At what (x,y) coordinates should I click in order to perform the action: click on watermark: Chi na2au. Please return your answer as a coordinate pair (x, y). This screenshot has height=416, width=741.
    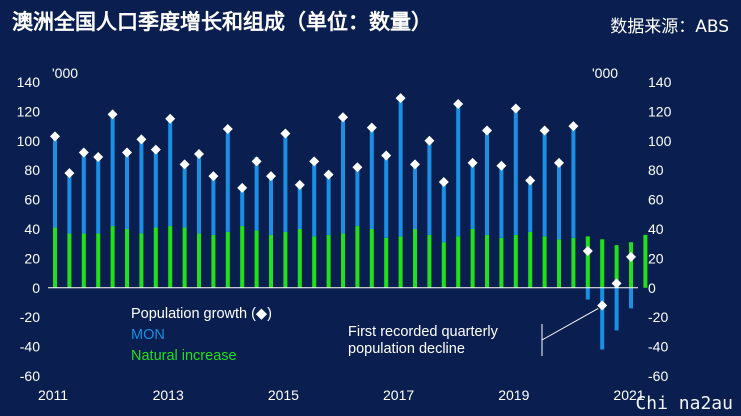
    Looking at the image, I should click on (684, 403).